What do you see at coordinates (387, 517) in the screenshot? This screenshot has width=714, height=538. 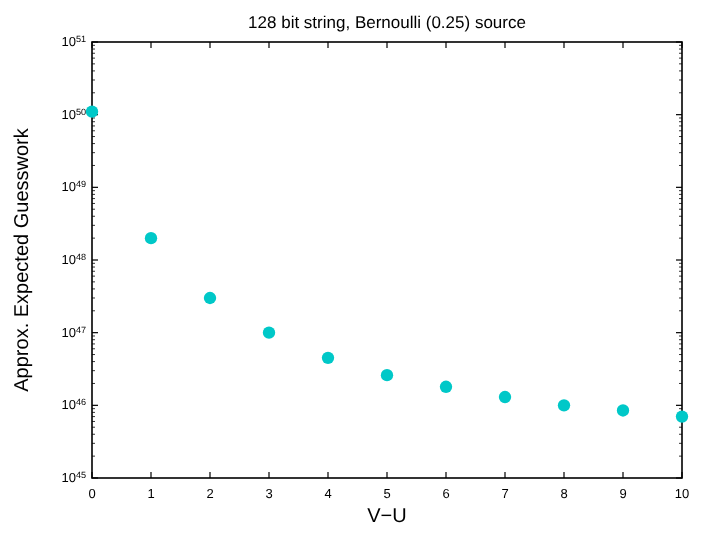 I see `x-axis-title: V−U` at bounding box center [387, 517].